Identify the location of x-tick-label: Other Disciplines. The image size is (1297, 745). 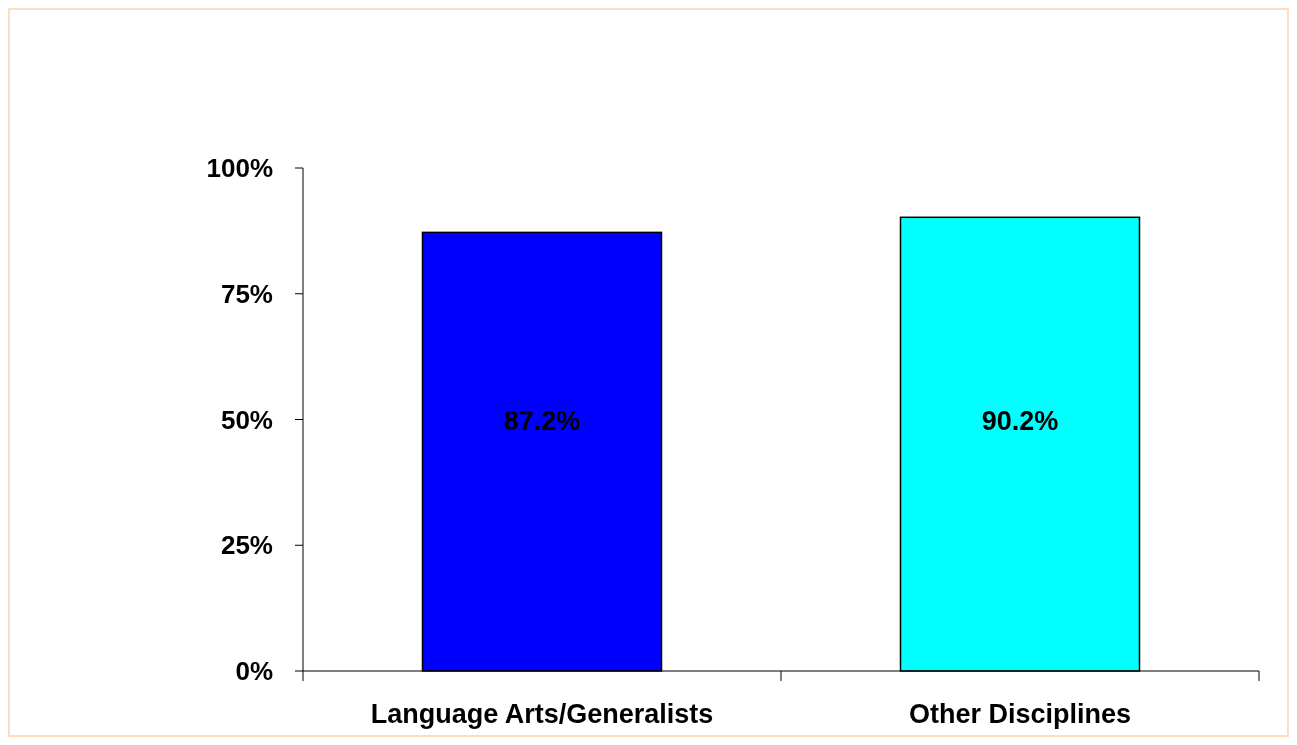
(1020, 714).